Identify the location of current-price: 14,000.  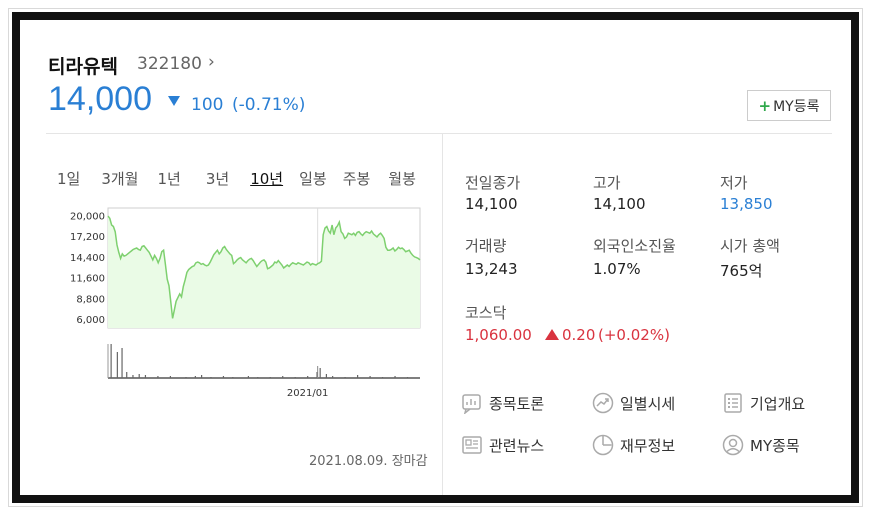
(100, 99).